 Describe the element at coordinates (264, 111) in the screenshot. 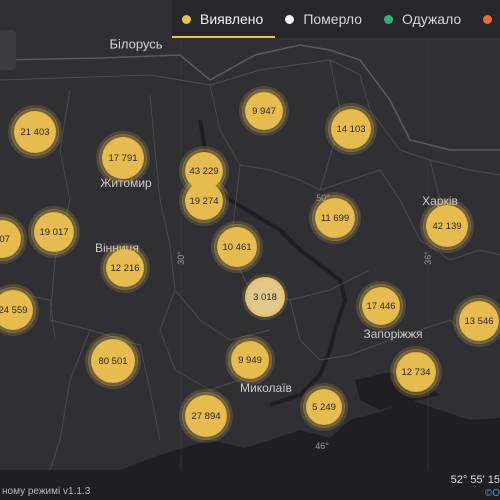

I see `region-bubble: 9 947` at that location.